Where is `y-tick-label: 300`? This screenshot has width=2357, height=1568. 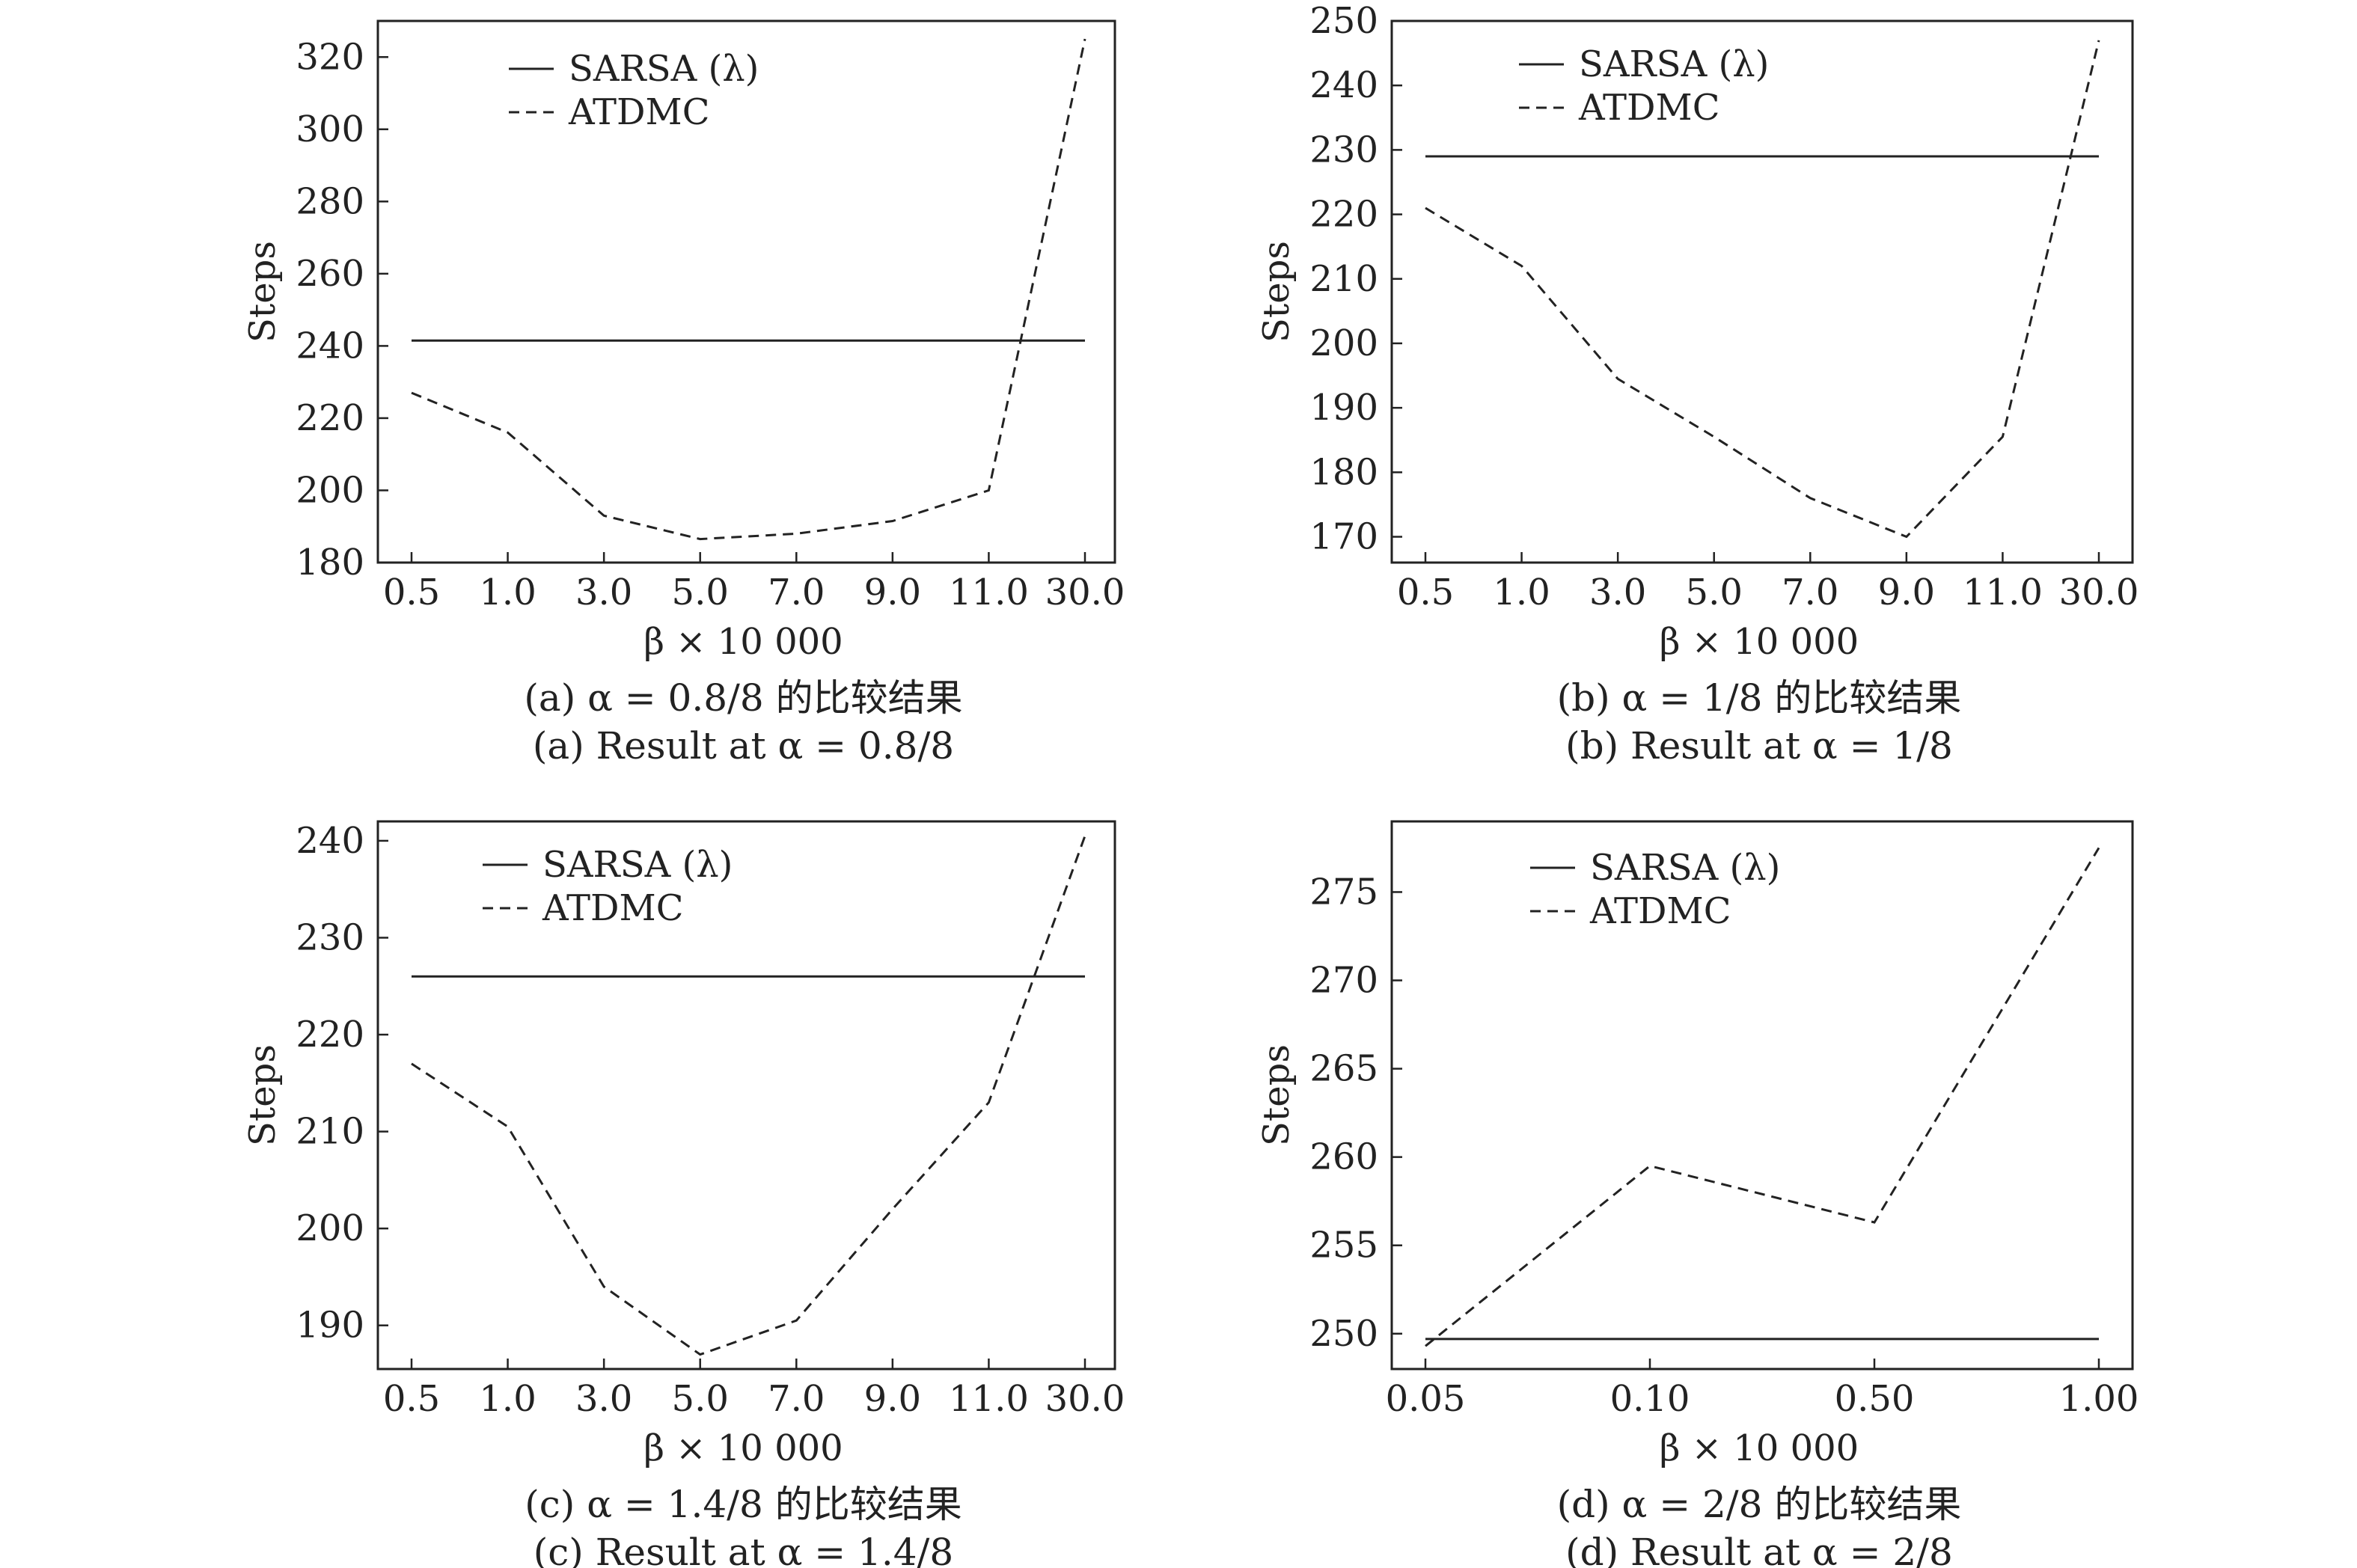
y-tick-label: 300 is located at coordinates (330, 129).